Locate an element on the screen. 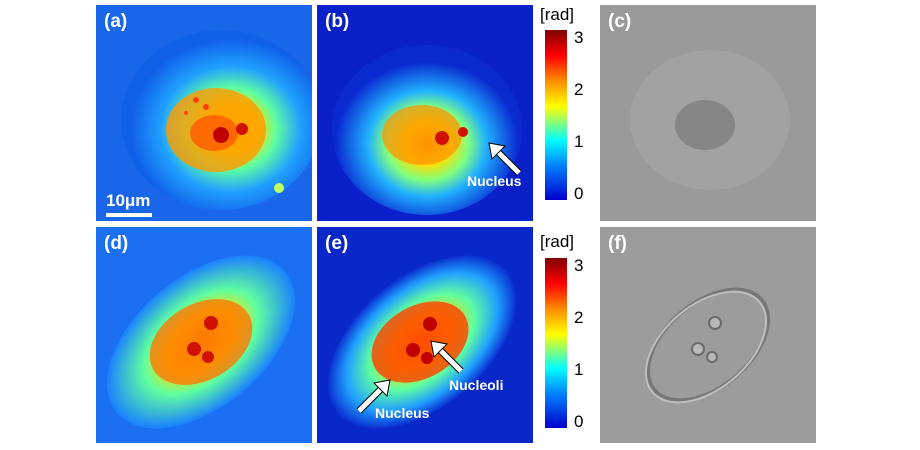 This screenshot has height=450, width=920. nucleoli-label: Nucleoli is located at coordinates (476, 385).